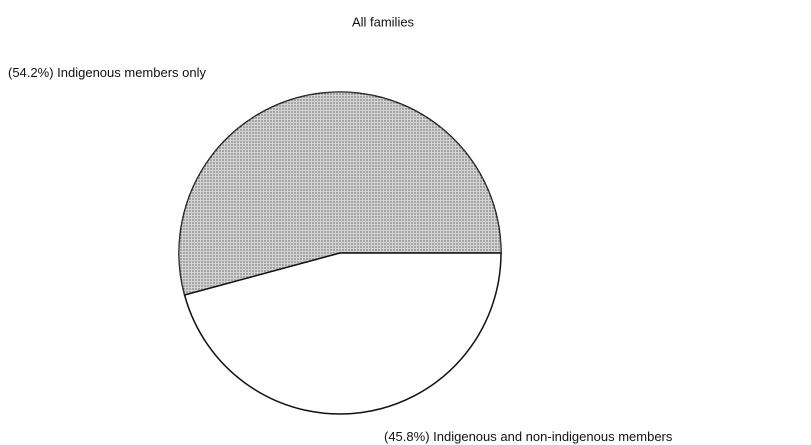  Describe the element at coordinates (407, 436) in the screenshot. I see `slice-value-label: (45.8%)` at that location.